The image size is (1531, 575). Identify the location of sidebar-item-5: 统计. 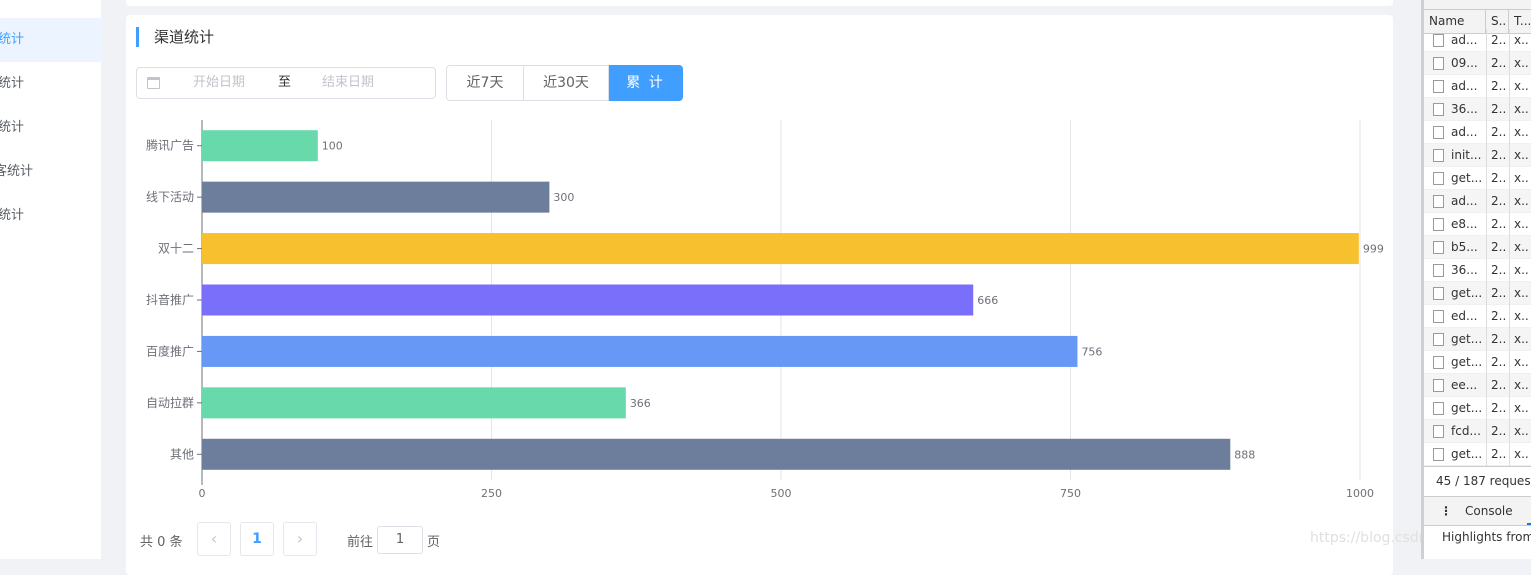
(50, 216).